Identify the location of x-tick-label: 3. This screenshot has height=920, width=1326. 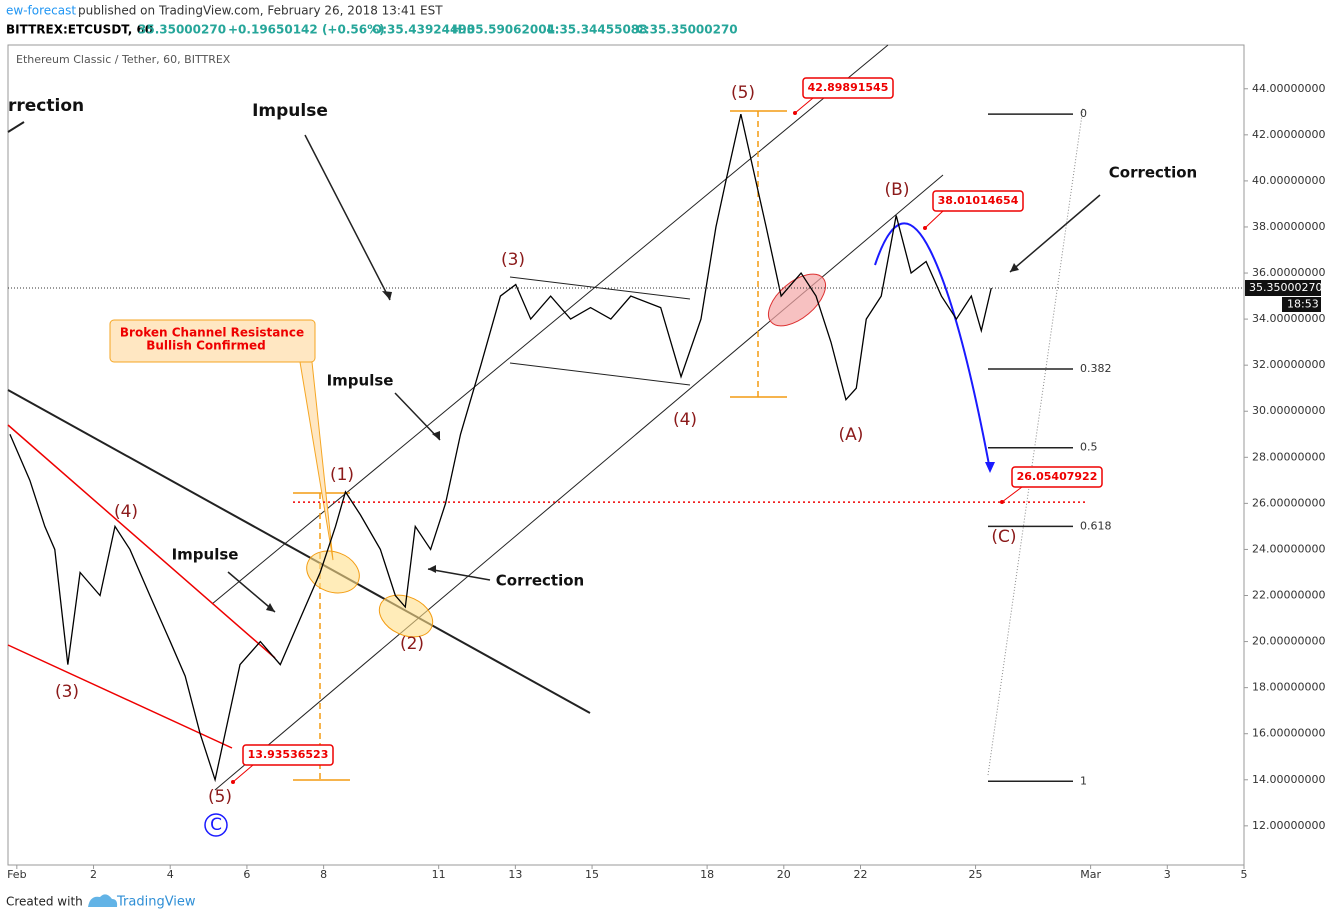
(1167, 874).